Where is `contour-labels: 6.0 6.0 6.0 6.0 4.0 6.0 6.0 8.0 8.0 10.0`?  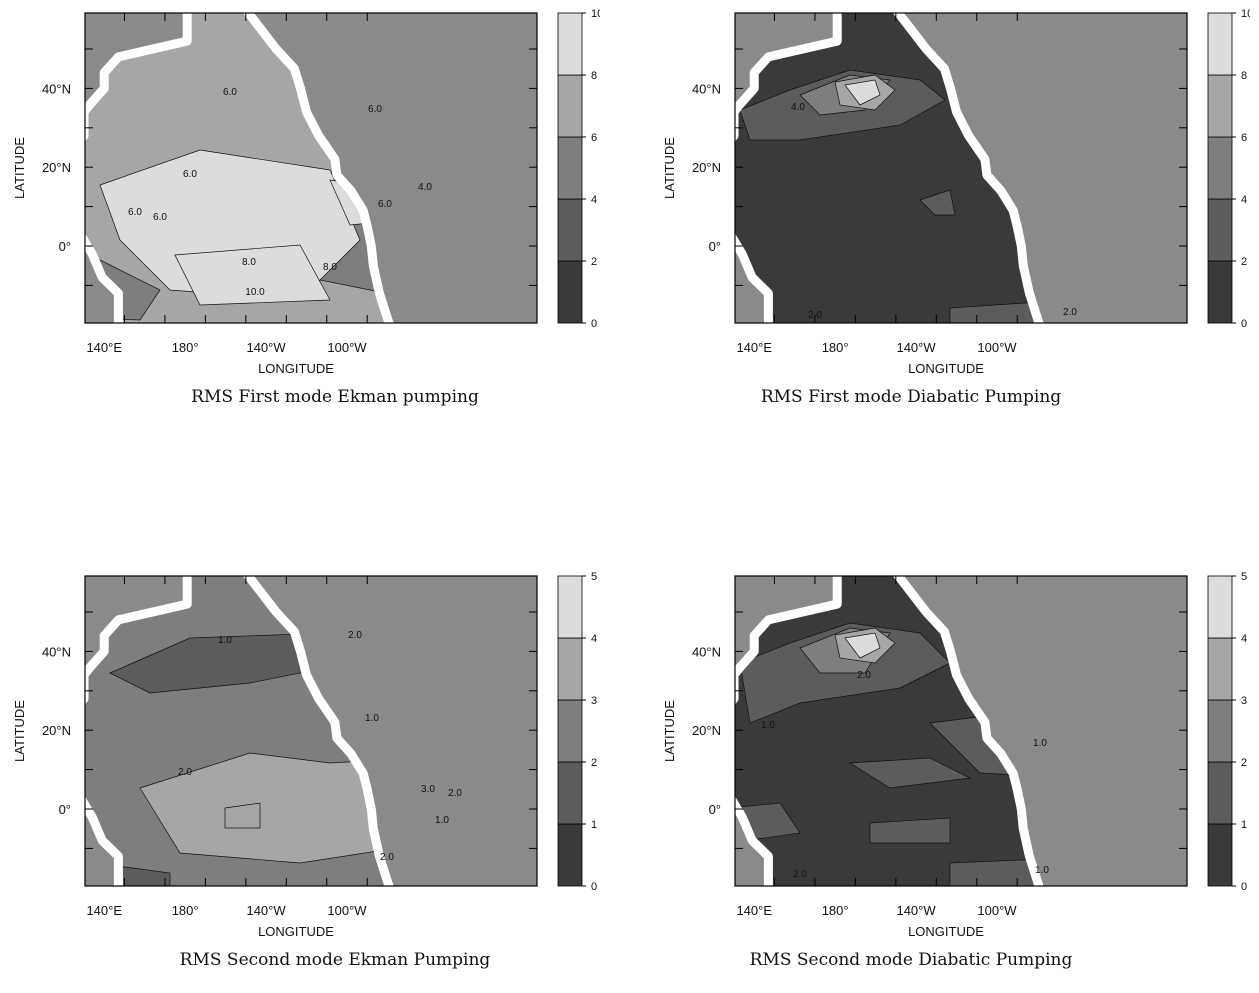
contour-labels: 6.0 6.0 6.0 6.0 4.0 6.0 6.0 8.0 8.0 10.0 is located at coordinates (280, 192).